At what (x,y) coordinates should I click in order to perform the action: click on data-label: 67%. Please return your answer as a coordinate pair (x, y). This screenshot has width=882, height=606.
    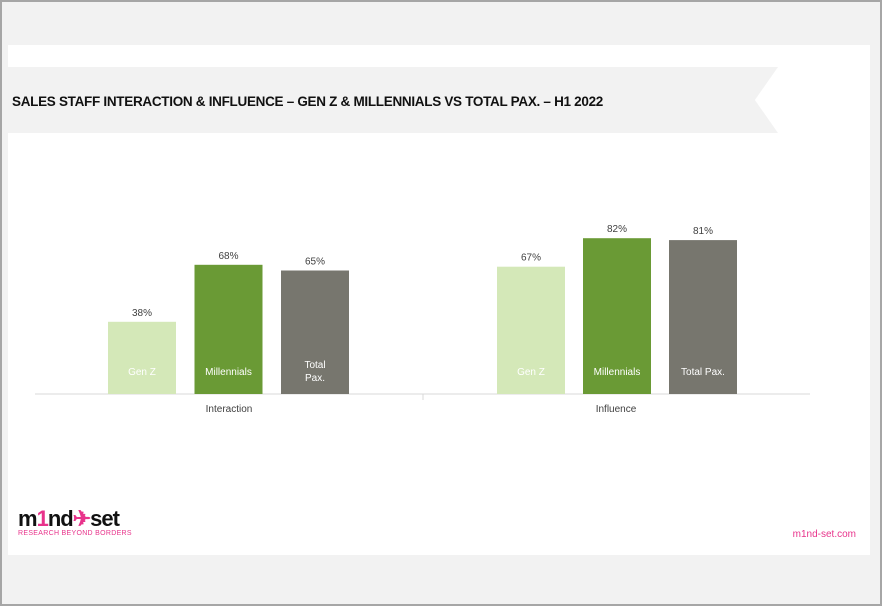
    Looking at the image, I should click on (531, 258).